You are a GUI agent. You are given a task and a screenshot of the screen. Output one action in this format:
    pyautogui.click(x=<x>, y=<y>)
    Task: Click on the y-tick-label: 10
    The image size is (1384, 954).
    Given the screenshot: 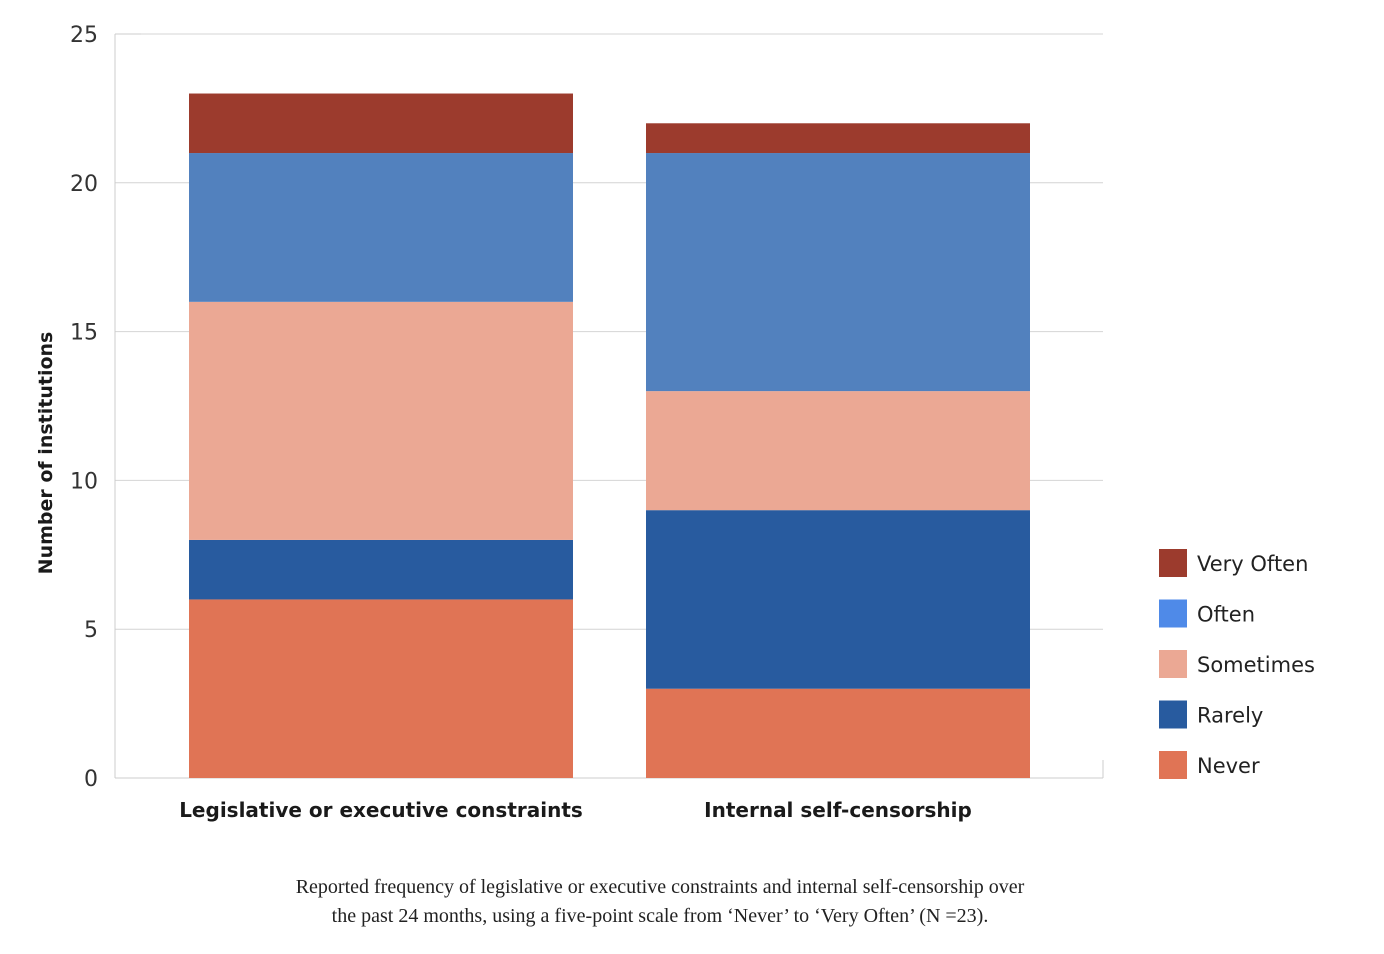 What is the action you would take?
    pyautogui.click(x=84, y=481)
    